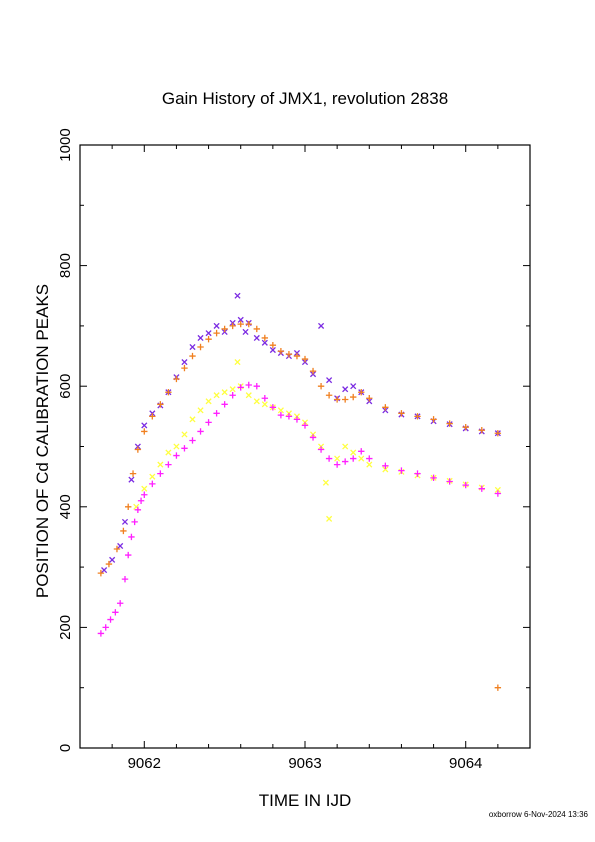 This screenshot has height=842, width=595. I want to click on x-tick-label: 9064, so click(465, 763).